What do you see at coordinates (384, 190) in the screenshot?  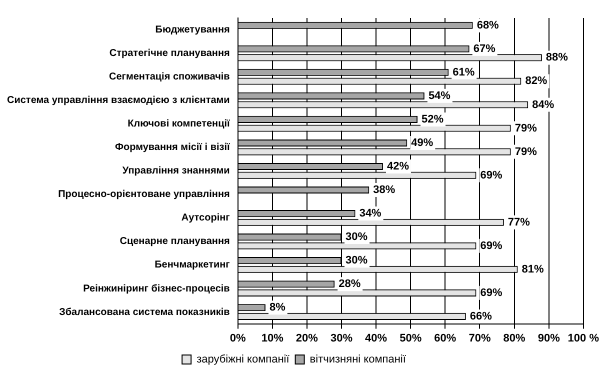 I see `data-label: 38%` at bounding box center [384, 190].